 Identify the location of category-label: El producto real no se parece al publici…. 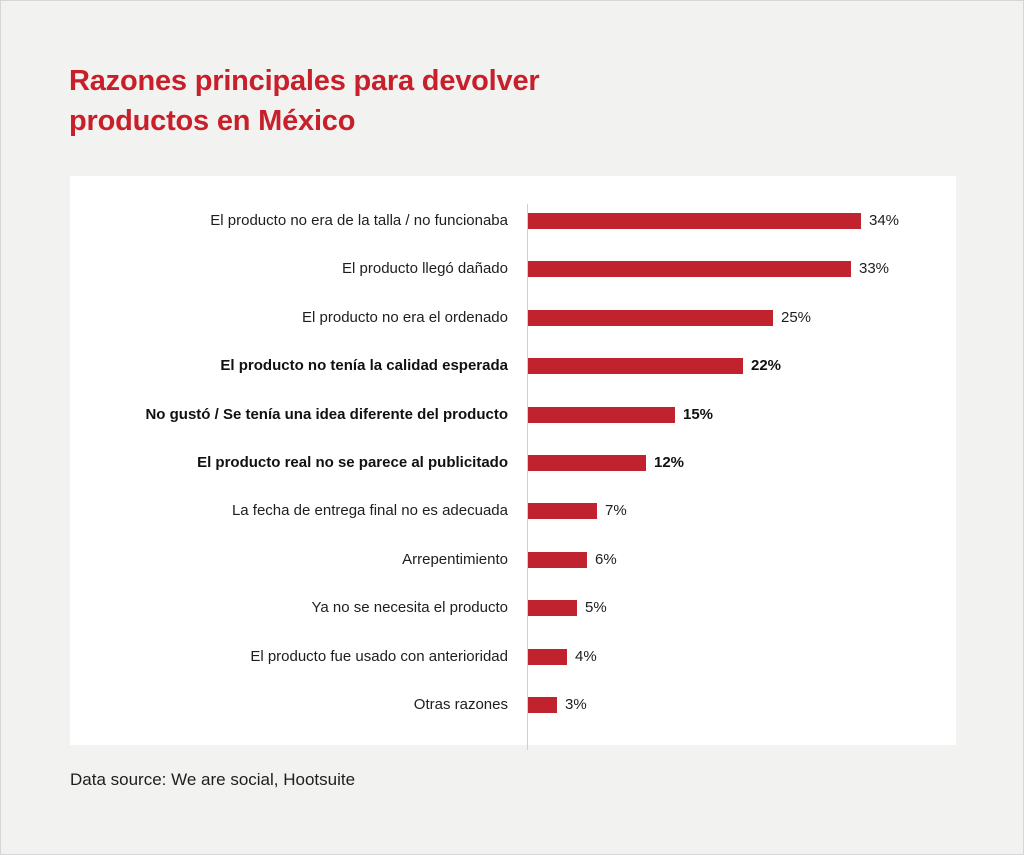
(352, 462).